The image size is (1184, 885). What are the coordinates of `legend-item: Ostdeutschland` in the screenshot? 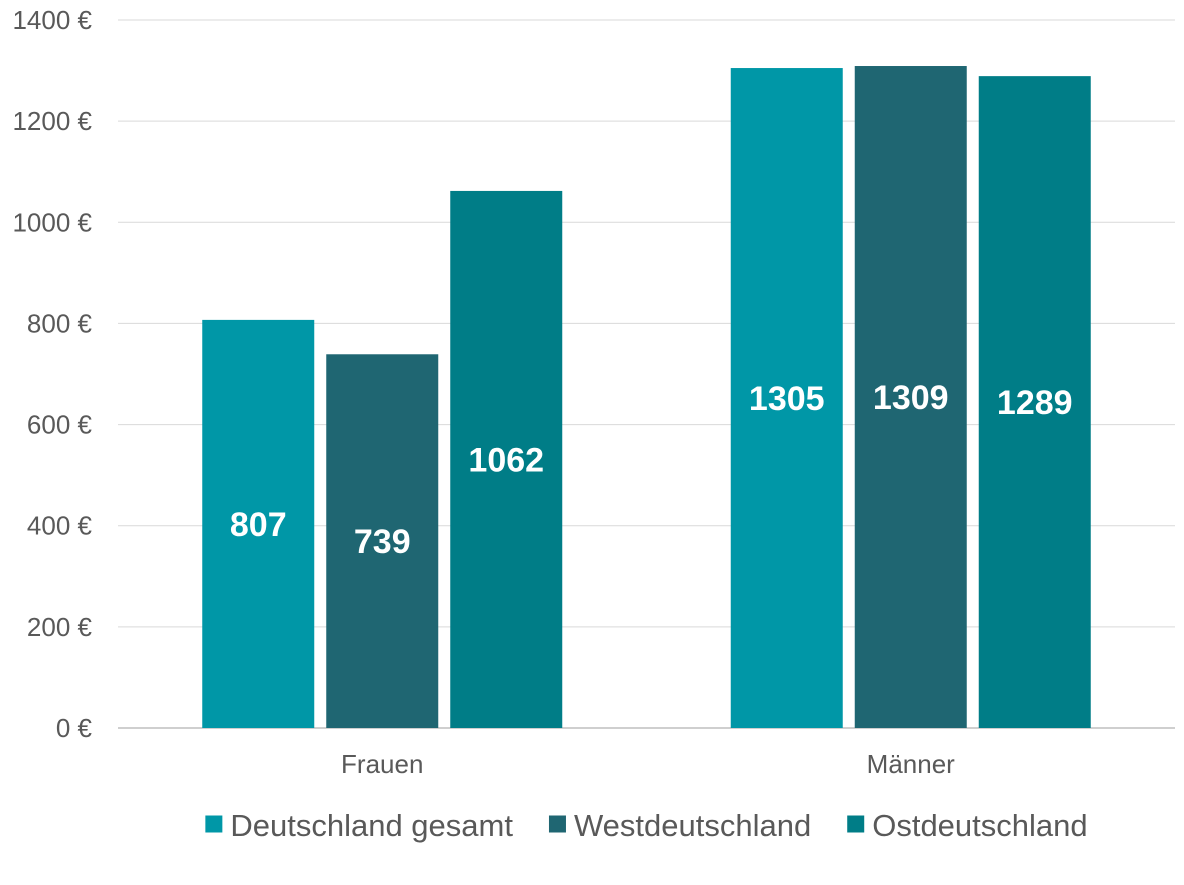 It's located at (967, 825).